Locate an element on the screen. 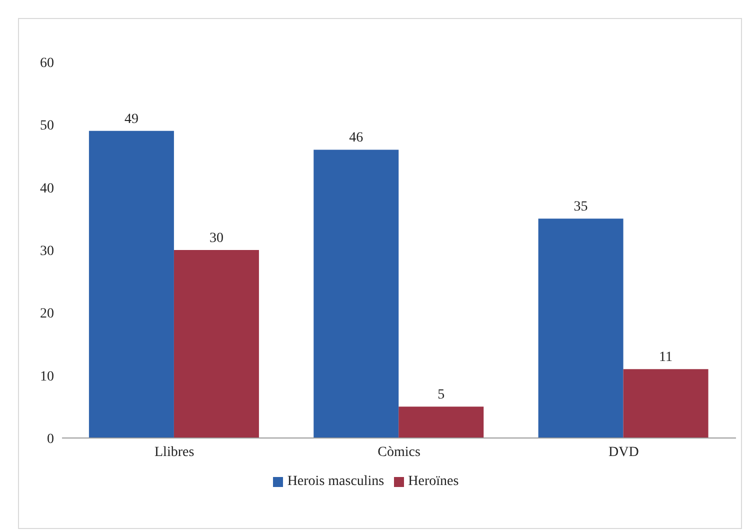 The width and height of the screenshot is (744, 531). x-tick-label: Llibres is located at coordinates (174, 452).